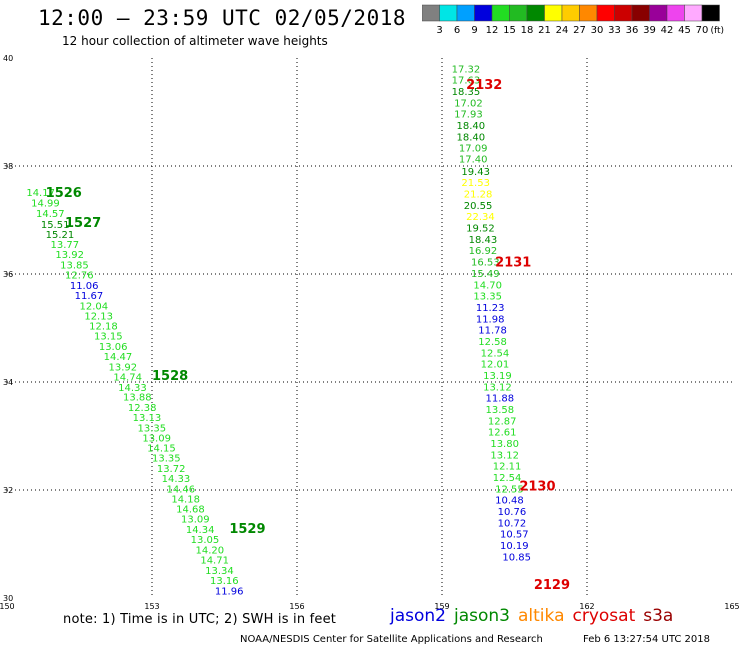  What do you see at coordinates (185, 500) in the screenshot?
I see `swh-value: 14.18` at bounding box center [185, 500].